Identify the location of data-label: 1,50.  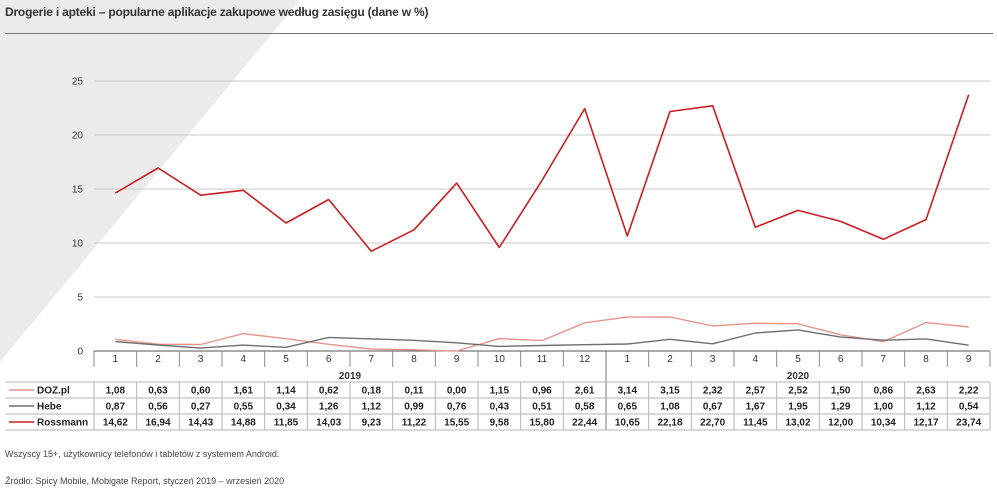
(841, 391).